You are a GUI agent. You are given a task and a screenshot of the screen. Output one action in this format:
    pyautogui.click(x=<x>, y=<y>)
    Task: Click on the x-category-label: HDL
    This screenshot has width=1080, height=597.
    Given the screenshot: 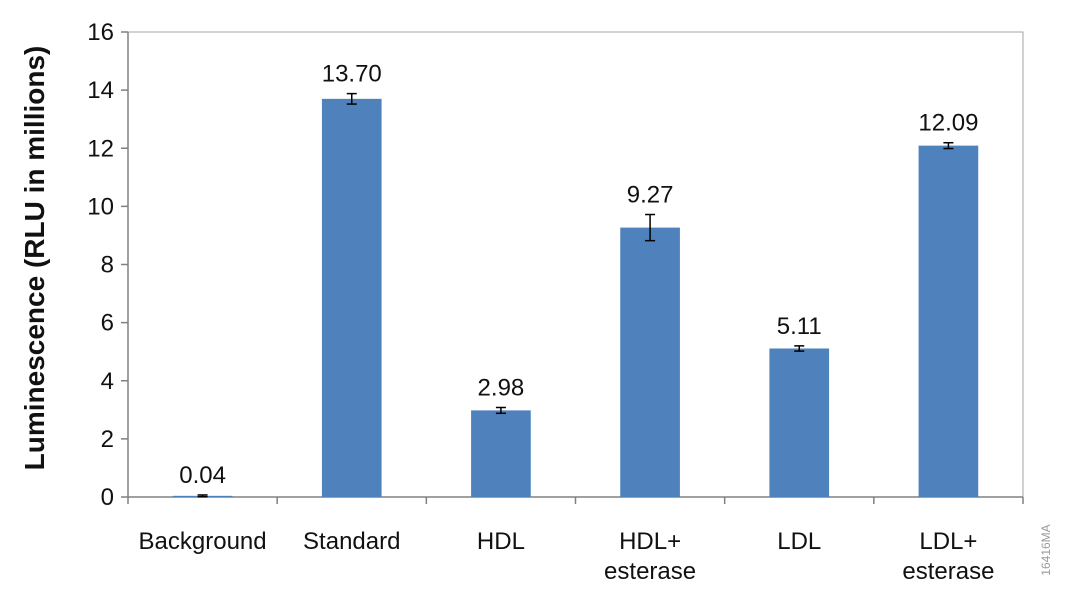 What is the action you would take?
    pyautogui.click(x=501, y=541)
    